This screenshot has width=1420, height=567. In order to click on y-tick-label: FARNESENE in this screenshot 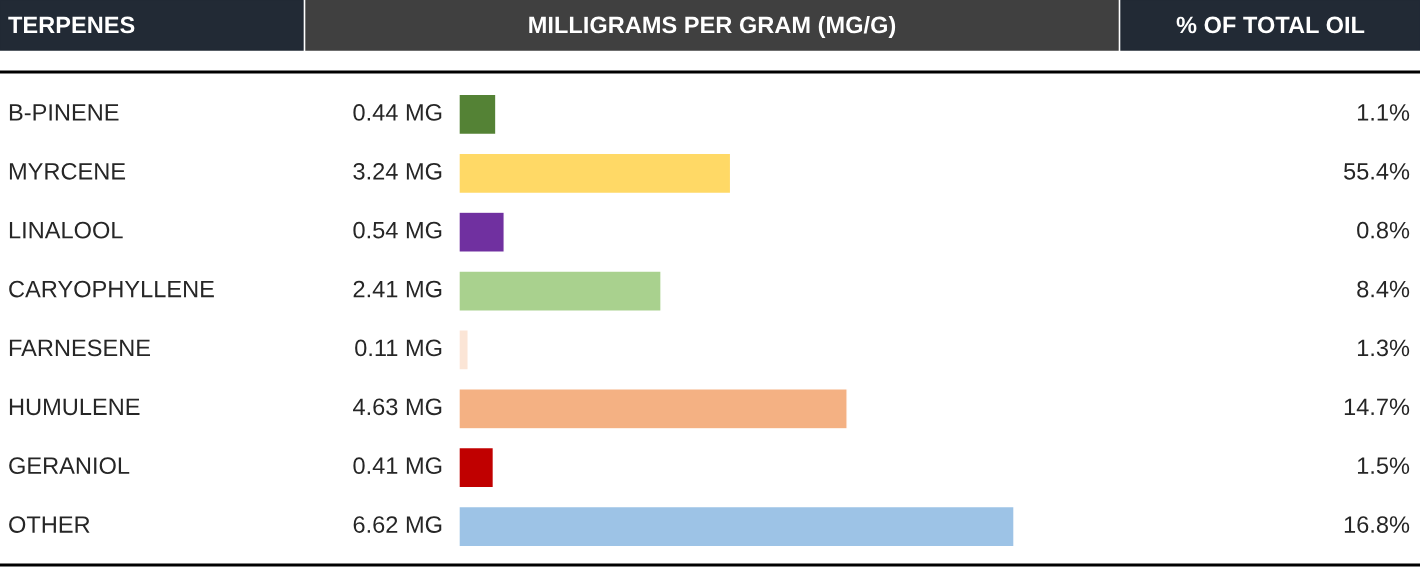, I will do `click(80, 348)`.